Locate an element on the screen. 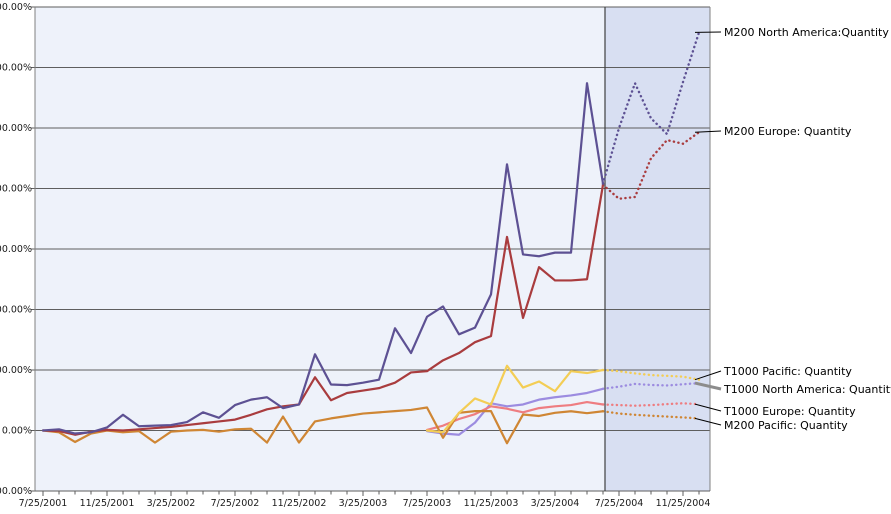  series-label-t1000-pacific-quantity: T1000 Pacific: Quantity is located at coordinates (787, 371).